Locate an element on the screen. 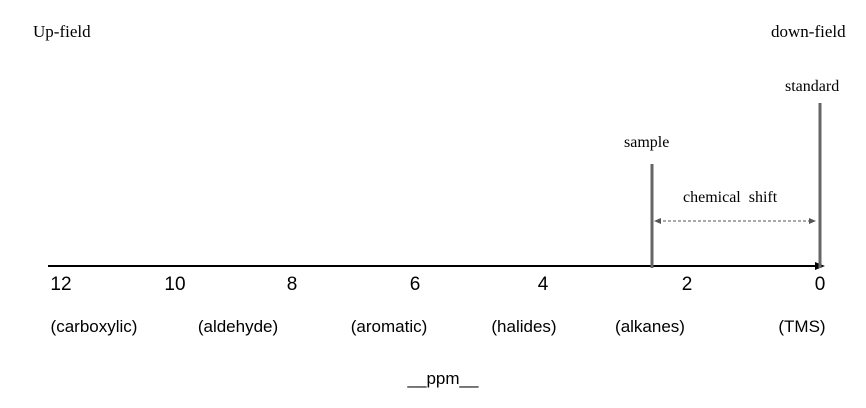 The width and height of the screenshot is (866, 408). tick-label-10: 10 is located at coordinates (175, 284).